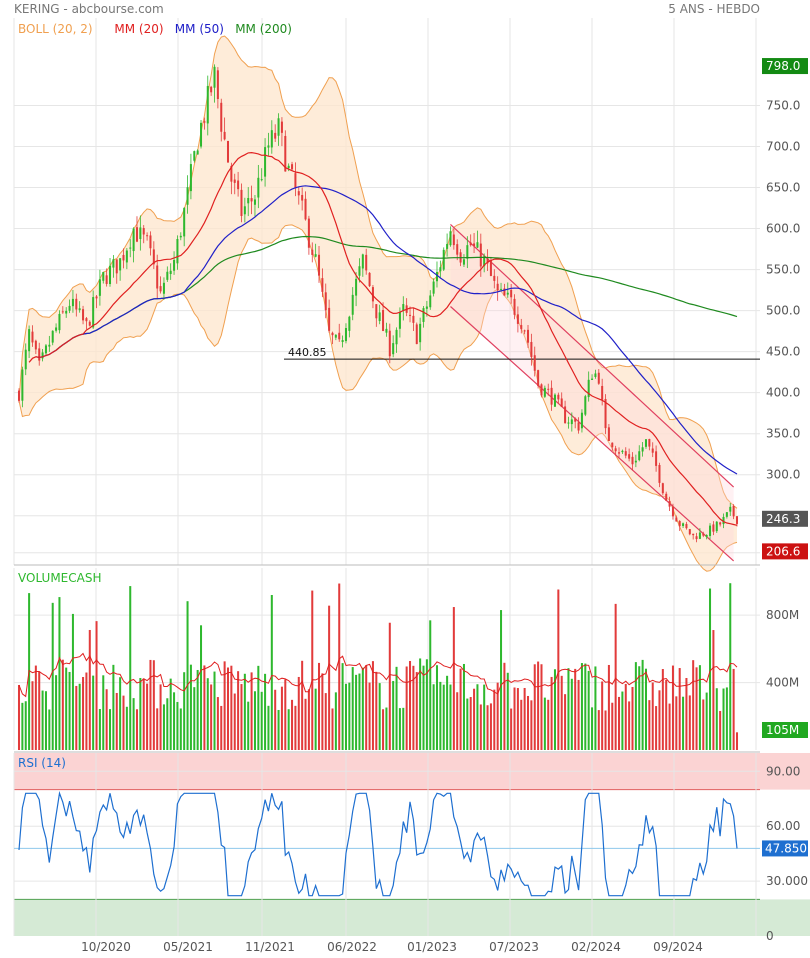  Describe the element at coordinates (592, 392) in the screenshot. I see `channel-fill` at that location.